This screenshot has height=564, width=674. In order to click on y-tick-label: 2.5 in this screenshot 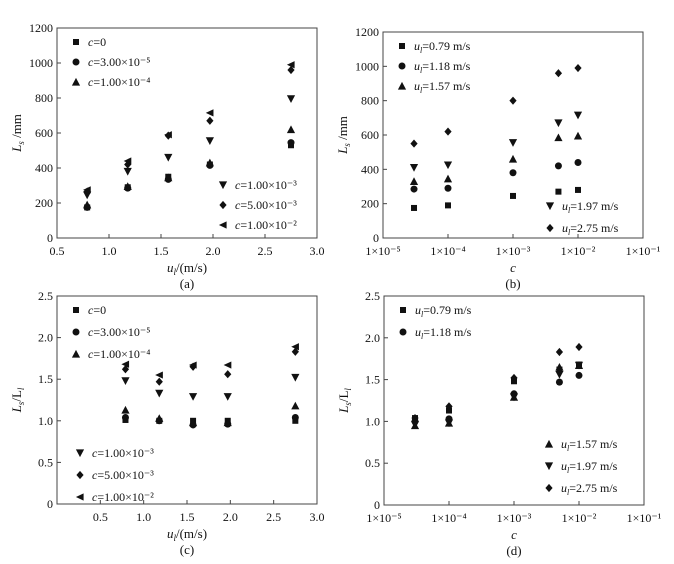, I will do `click(372, 296)`.